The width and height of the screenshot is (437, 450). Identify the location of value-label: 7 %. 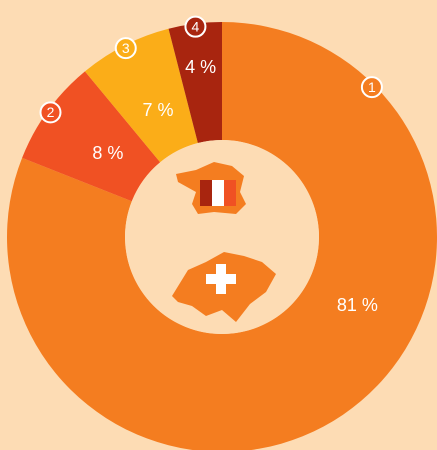
(157, 110).